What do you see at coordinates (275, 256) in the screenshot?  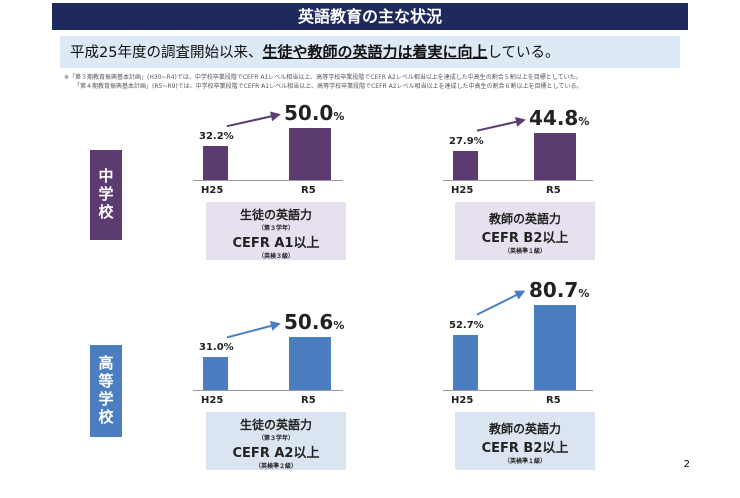 I see `box-s2: （英検３級）` at bounding box center [275, 256].